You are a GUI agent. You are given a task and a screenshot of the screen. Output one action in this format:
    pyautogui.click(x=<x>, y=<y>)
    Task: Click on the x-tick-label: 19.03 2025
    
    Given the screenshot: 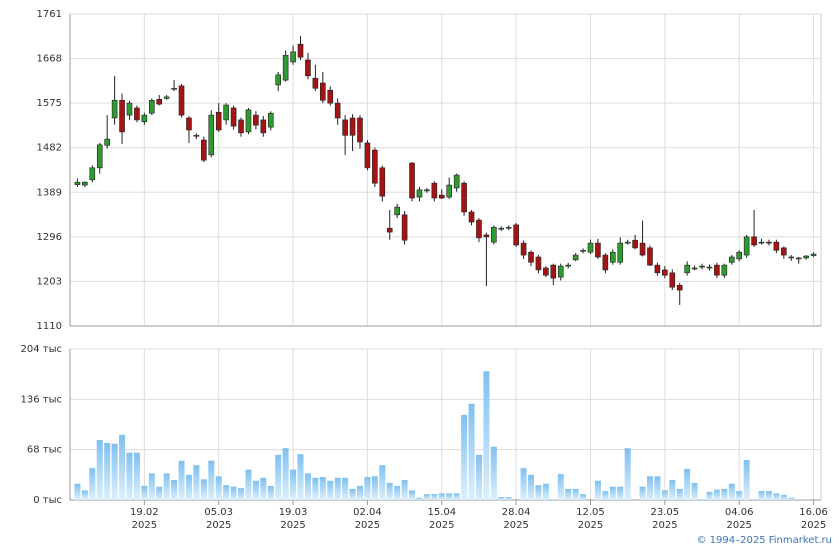 What is the action you would take?
    pyautogui.click(x=293, y=519)
    